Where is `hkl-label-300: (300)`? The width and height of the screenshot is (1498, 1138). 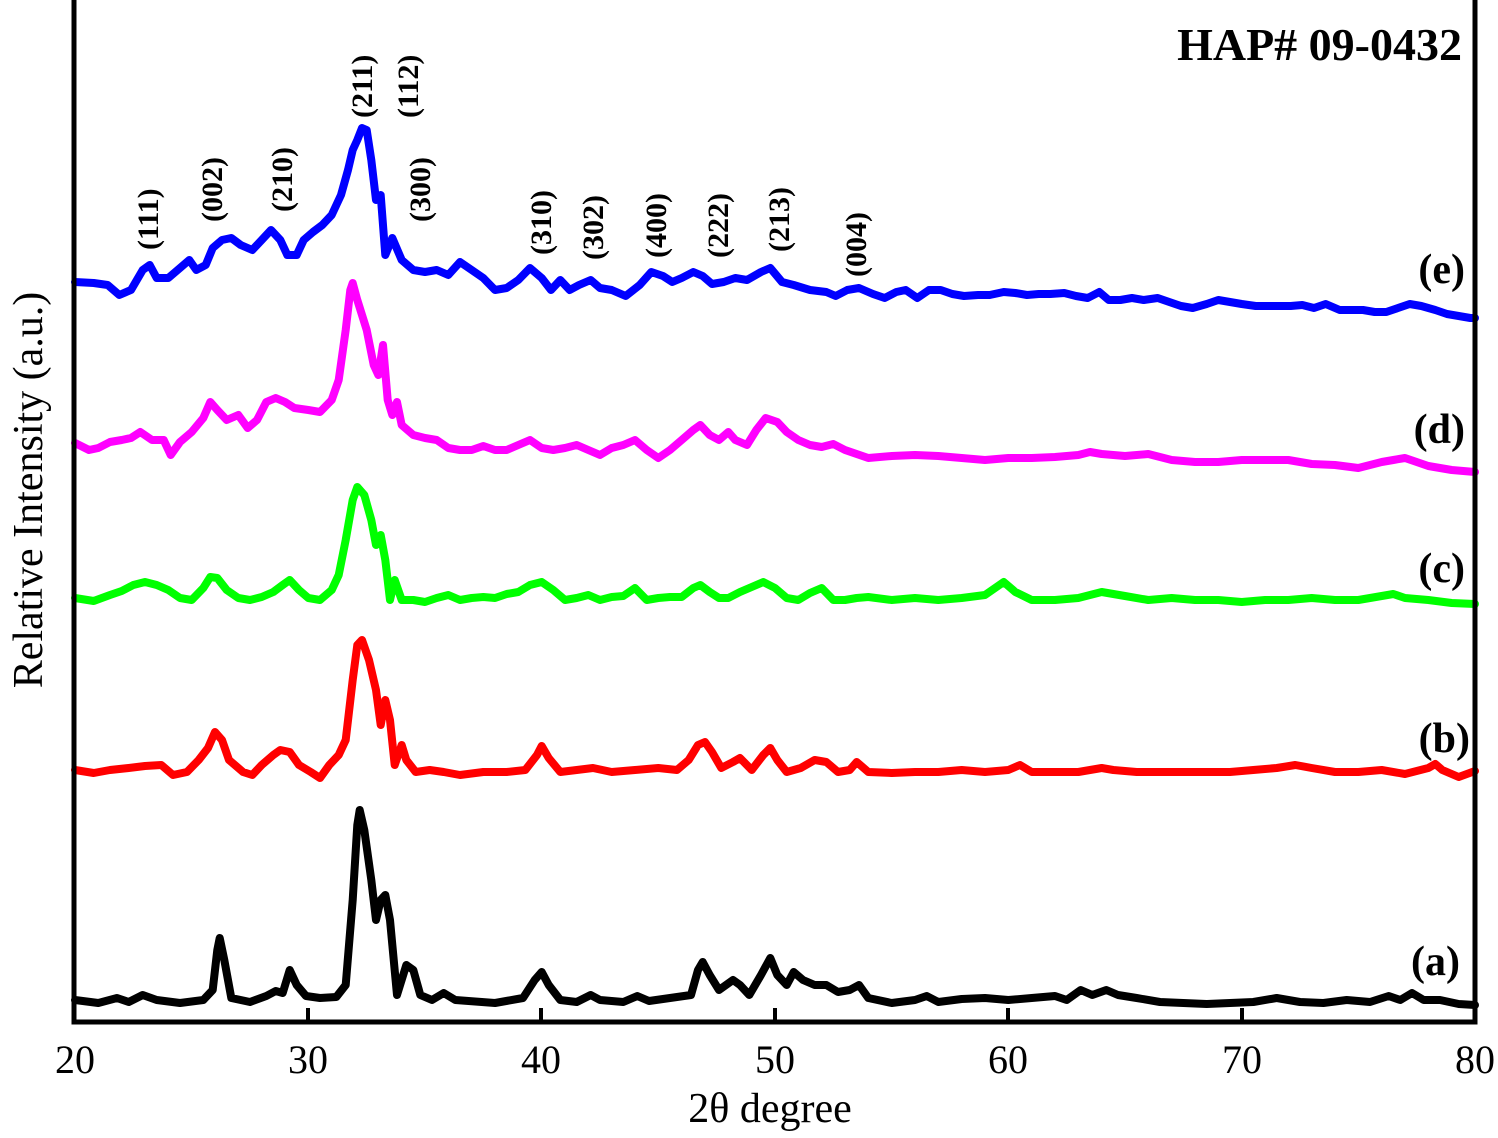 hkl-label-300: (300) is located at coordinates (420, 189).